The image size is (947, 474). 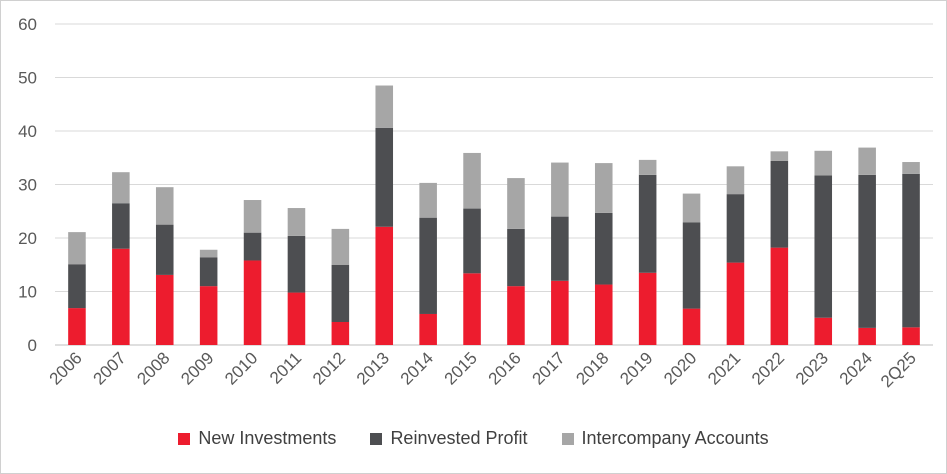 I want to click on legend-label-reinvested-profit: Reinvested Profit, so click(x=459, y=438).